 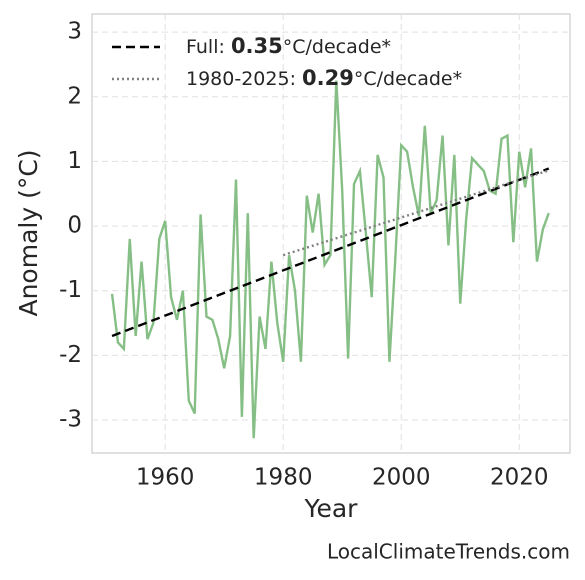 I want to click on x-tick-label: 1980, so click(x=283, y=478).